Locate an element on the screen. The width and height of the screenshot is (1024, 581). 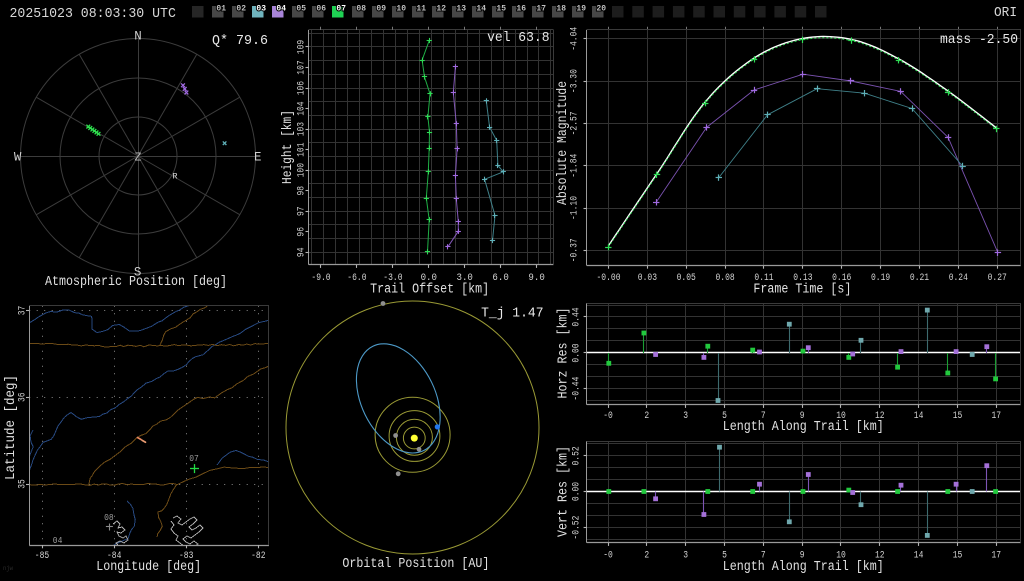
svg-text: 6.0 is located at coordinates (500, 278).